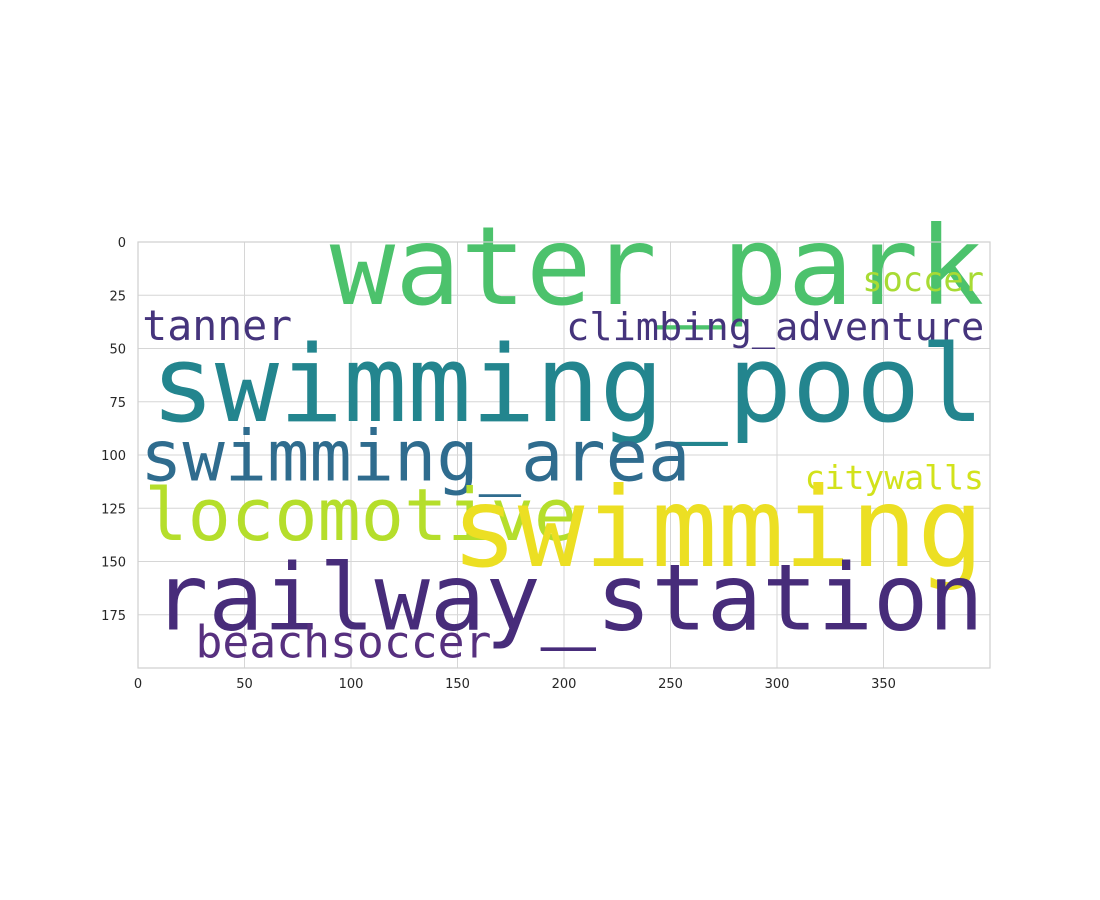 This screenshot has height=900, width=1100. What do you see at coordinates (670, 684) in the screenshot?
I see `x-tick-label: 250` at bounding box center [670, 684].